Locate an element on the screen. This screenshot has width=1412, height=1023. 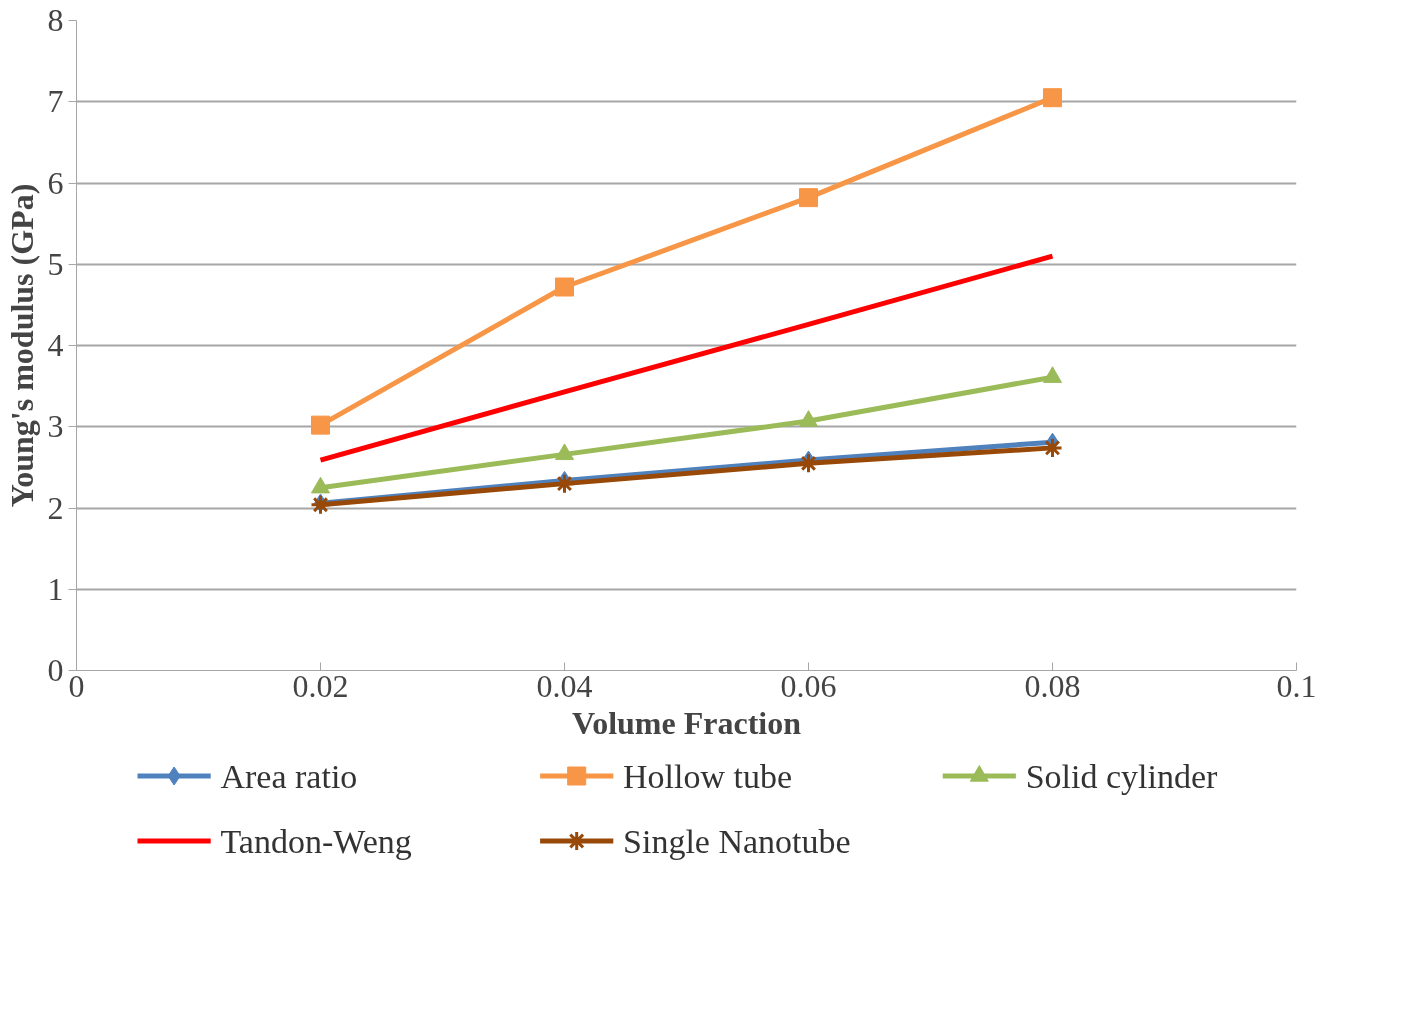
legend-label: Solid cylinder is located at coordinates (1122, 776).